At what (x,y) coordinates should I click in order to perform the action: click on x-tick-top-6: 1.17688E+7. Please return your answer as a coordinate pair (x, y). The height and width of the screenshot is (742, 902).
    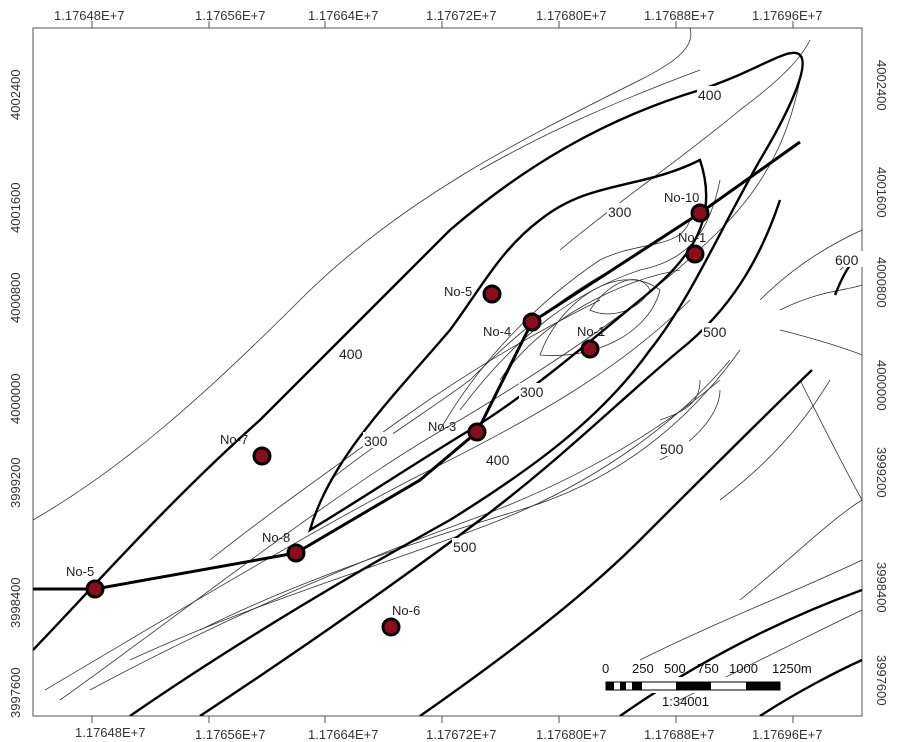
    Looking at the image, I should click on (679, 15).